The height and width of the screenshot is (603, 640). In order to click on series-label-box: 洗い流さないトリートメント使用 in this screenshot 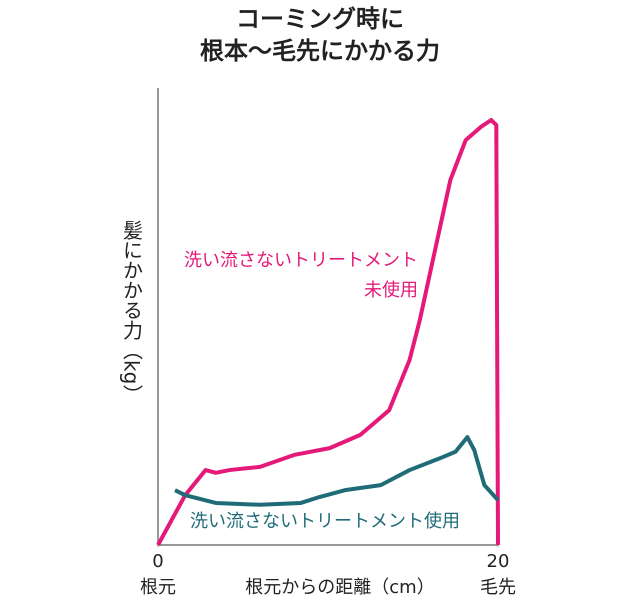, I will do `click(325, 521)`.